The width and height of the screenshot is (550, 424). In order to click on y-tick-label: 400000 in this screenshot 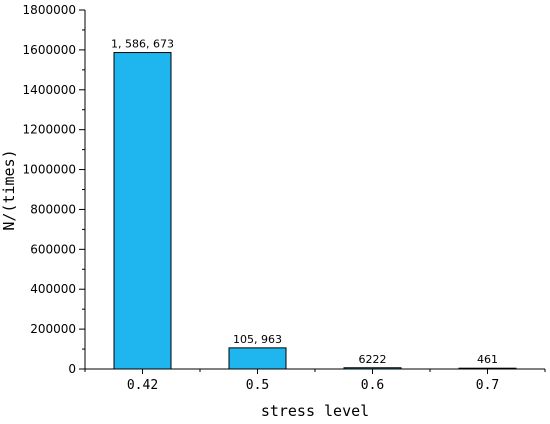, I will do `click(53, 289)`.